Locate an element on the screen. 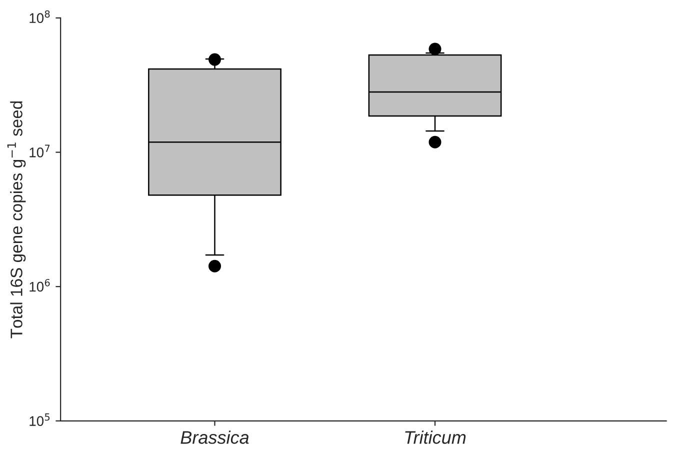 This screenshot has height=460, width=673. y-tick-label: 10$^{7}$ is located at coordinates (40, 151).